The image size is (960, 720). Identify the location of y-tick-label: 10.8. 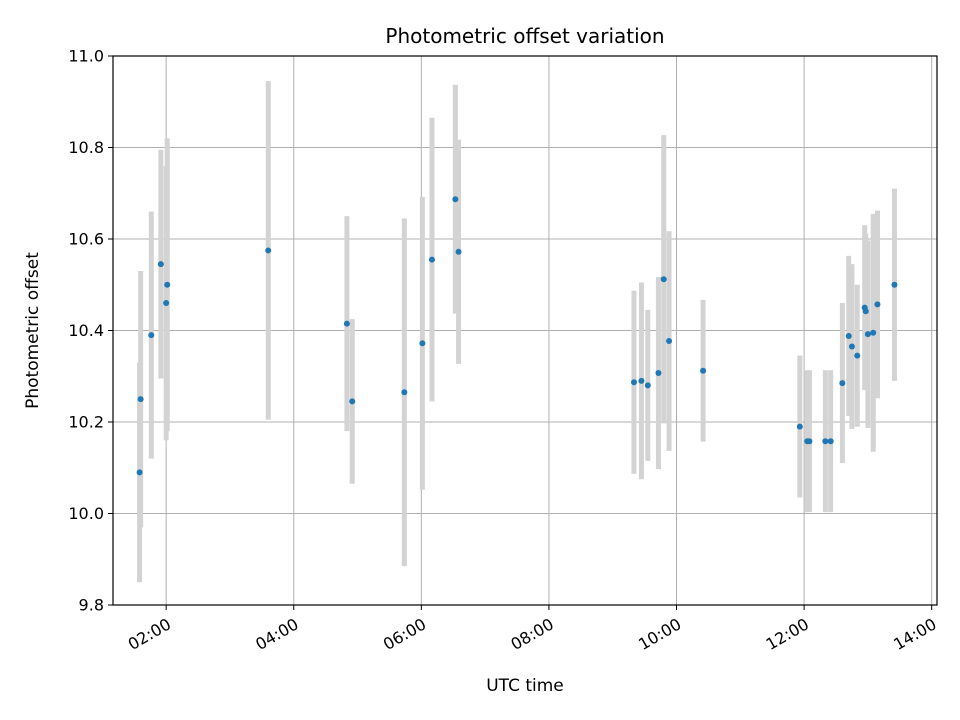
(86, 147).